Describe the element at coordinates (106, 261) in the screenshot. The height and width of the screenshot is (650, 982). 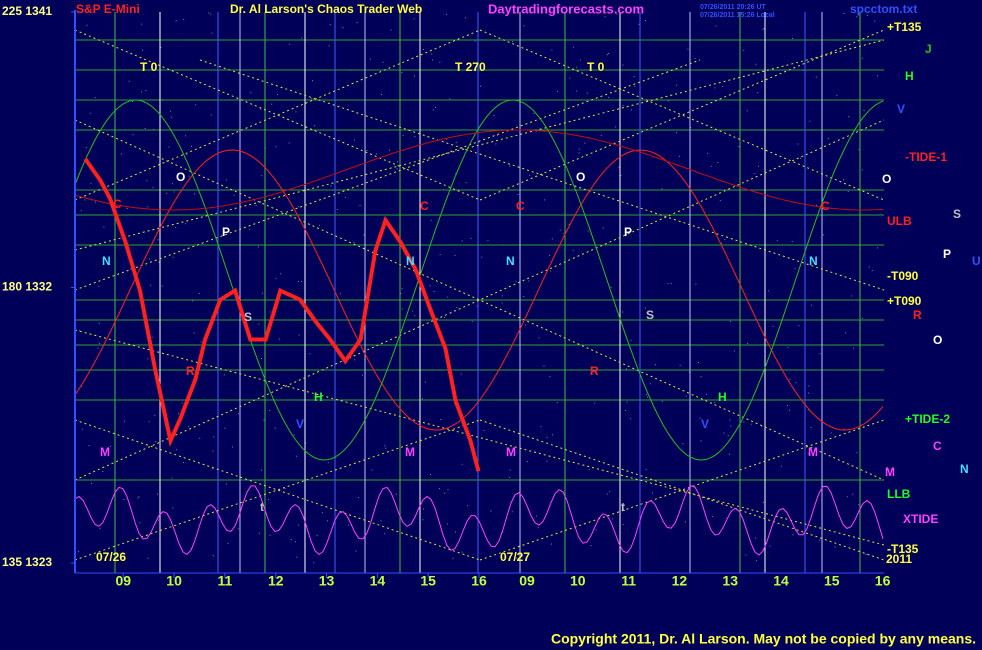
I see `plot-label: N` at that location.